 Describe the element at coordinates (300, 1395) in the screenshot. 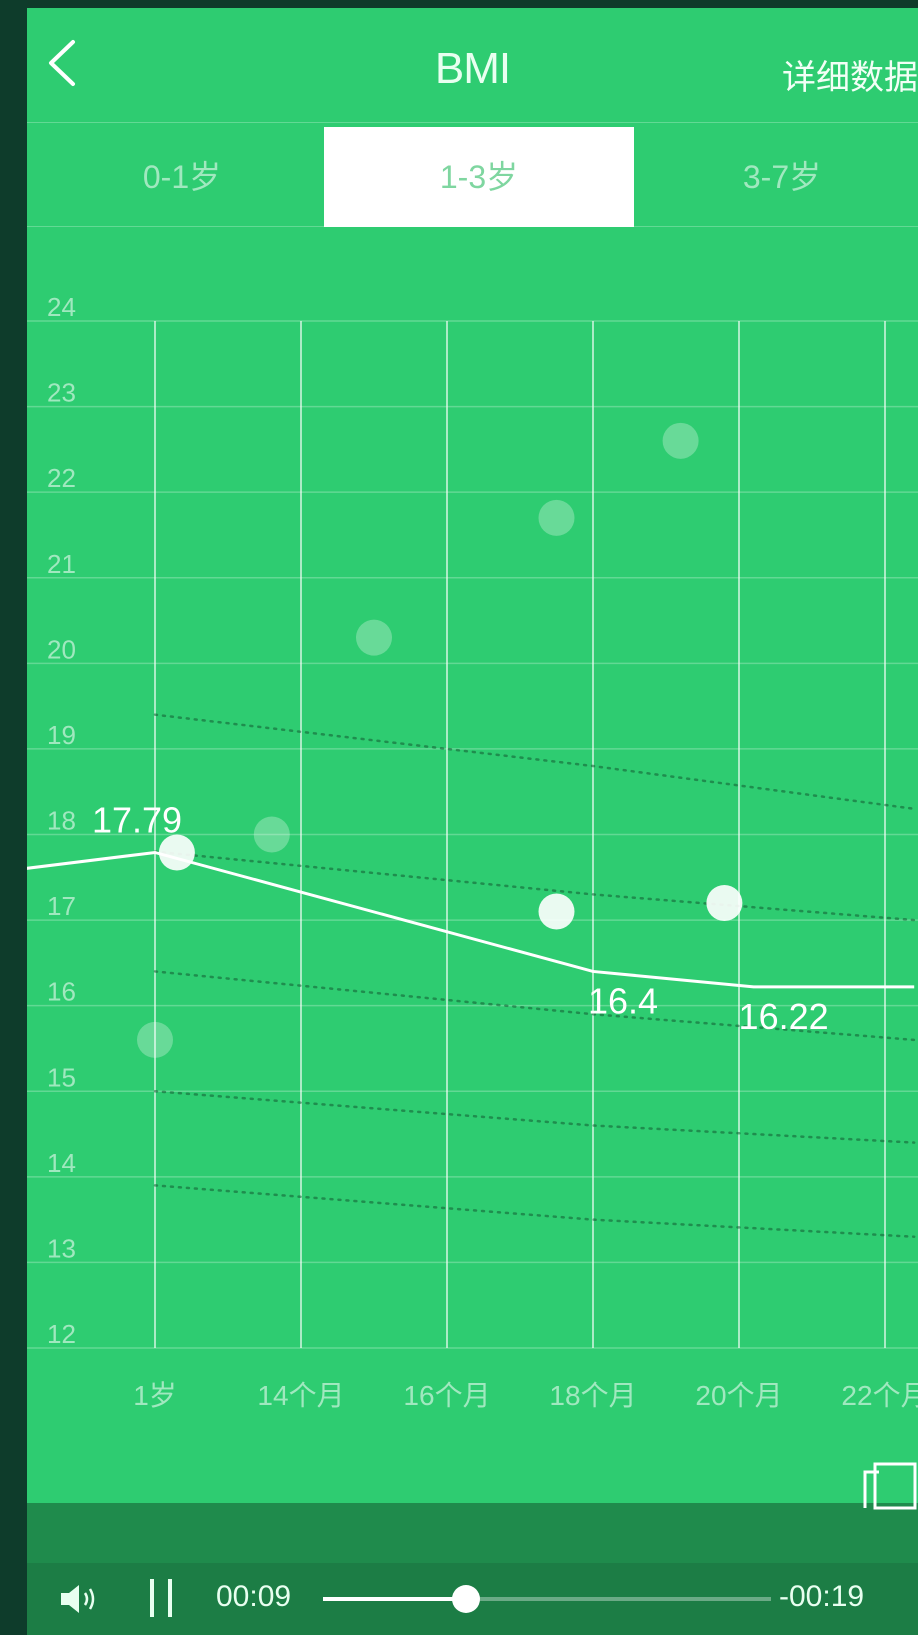

I see `x-tick-label: 14个月` at that location.